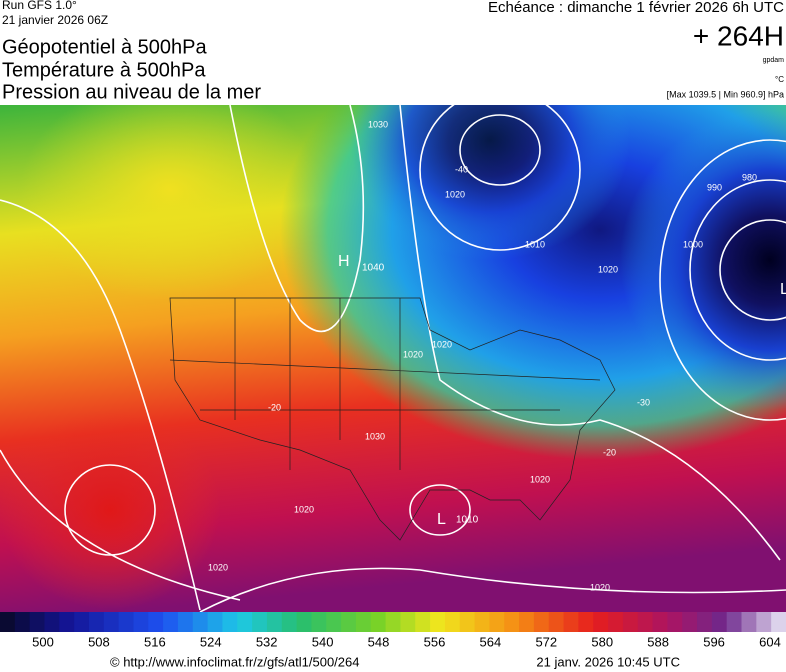  What do you see at coordinates (43, 641) in the screenshot?
I see `scale-label: 500` at bounding box center [43, 641].